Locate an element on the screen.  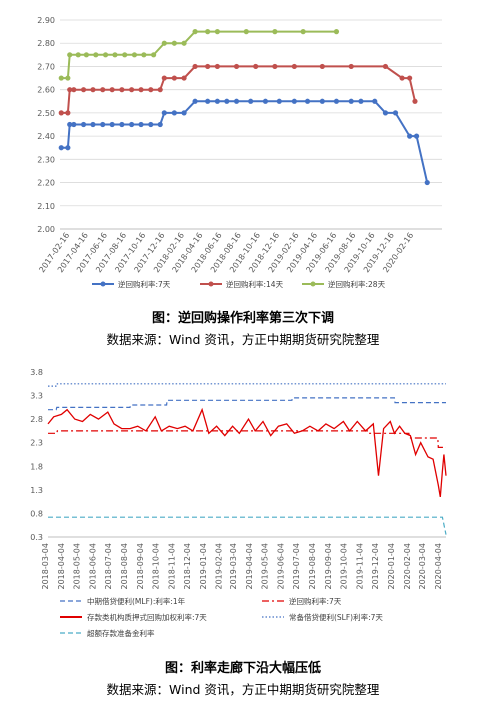
x-tick-label: 2020-03-04 is located at coordinates (422, 566).